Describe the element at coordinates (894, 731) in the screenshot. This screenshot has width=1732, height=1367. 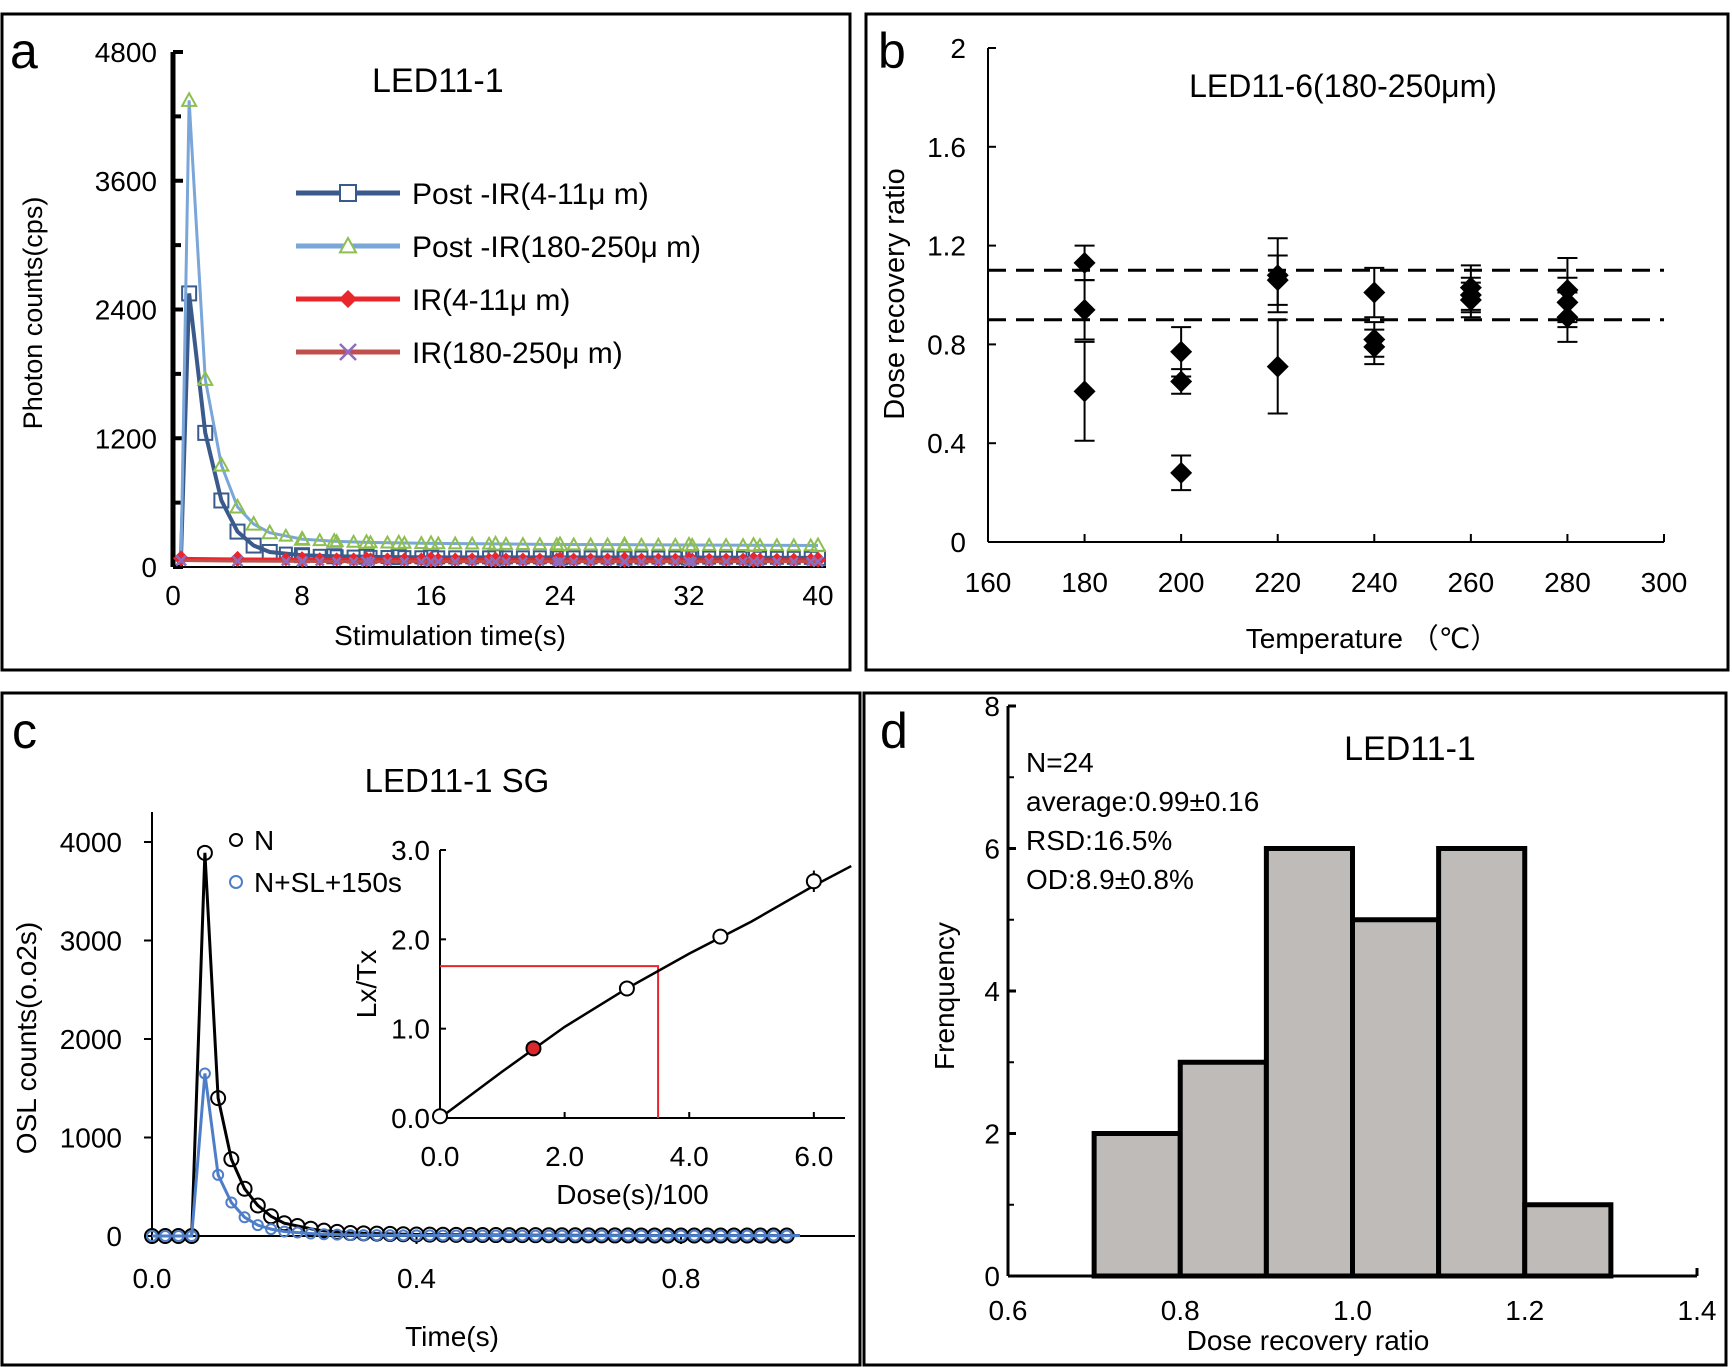
I see `panel-d-letter: d` at that location.